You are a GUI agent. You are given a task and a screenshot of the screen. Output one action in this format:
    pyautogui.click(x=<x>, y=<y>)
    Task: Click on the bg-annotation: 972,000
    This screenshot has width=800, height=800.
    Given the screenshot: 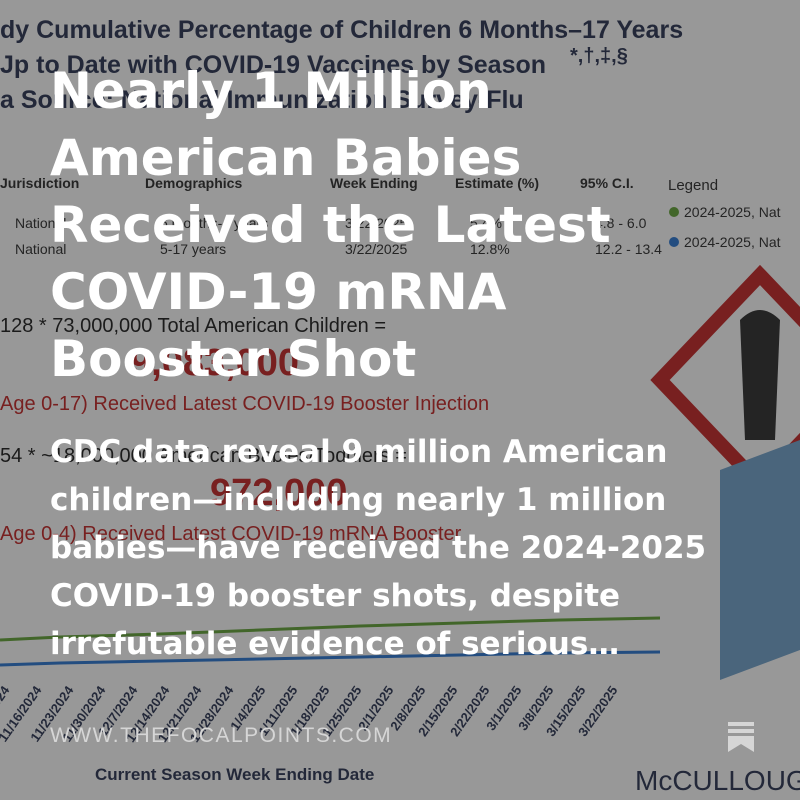 What is the action you would take?
    pyautogui.click(x=278, y=493)
    